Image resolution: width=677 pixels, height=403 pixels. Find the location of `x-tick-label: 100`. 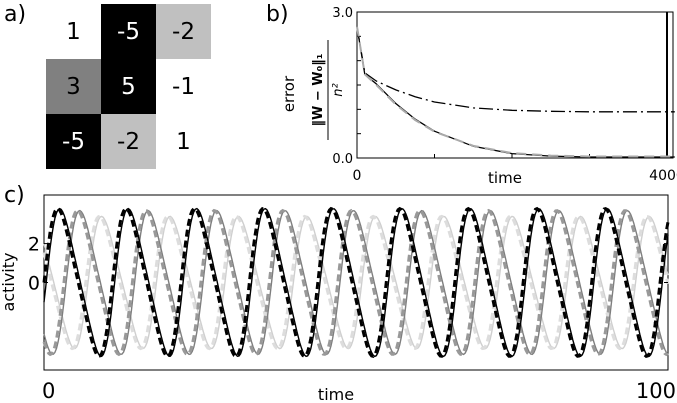

x-tick-label: 100 is located at coordinates (656, 391).